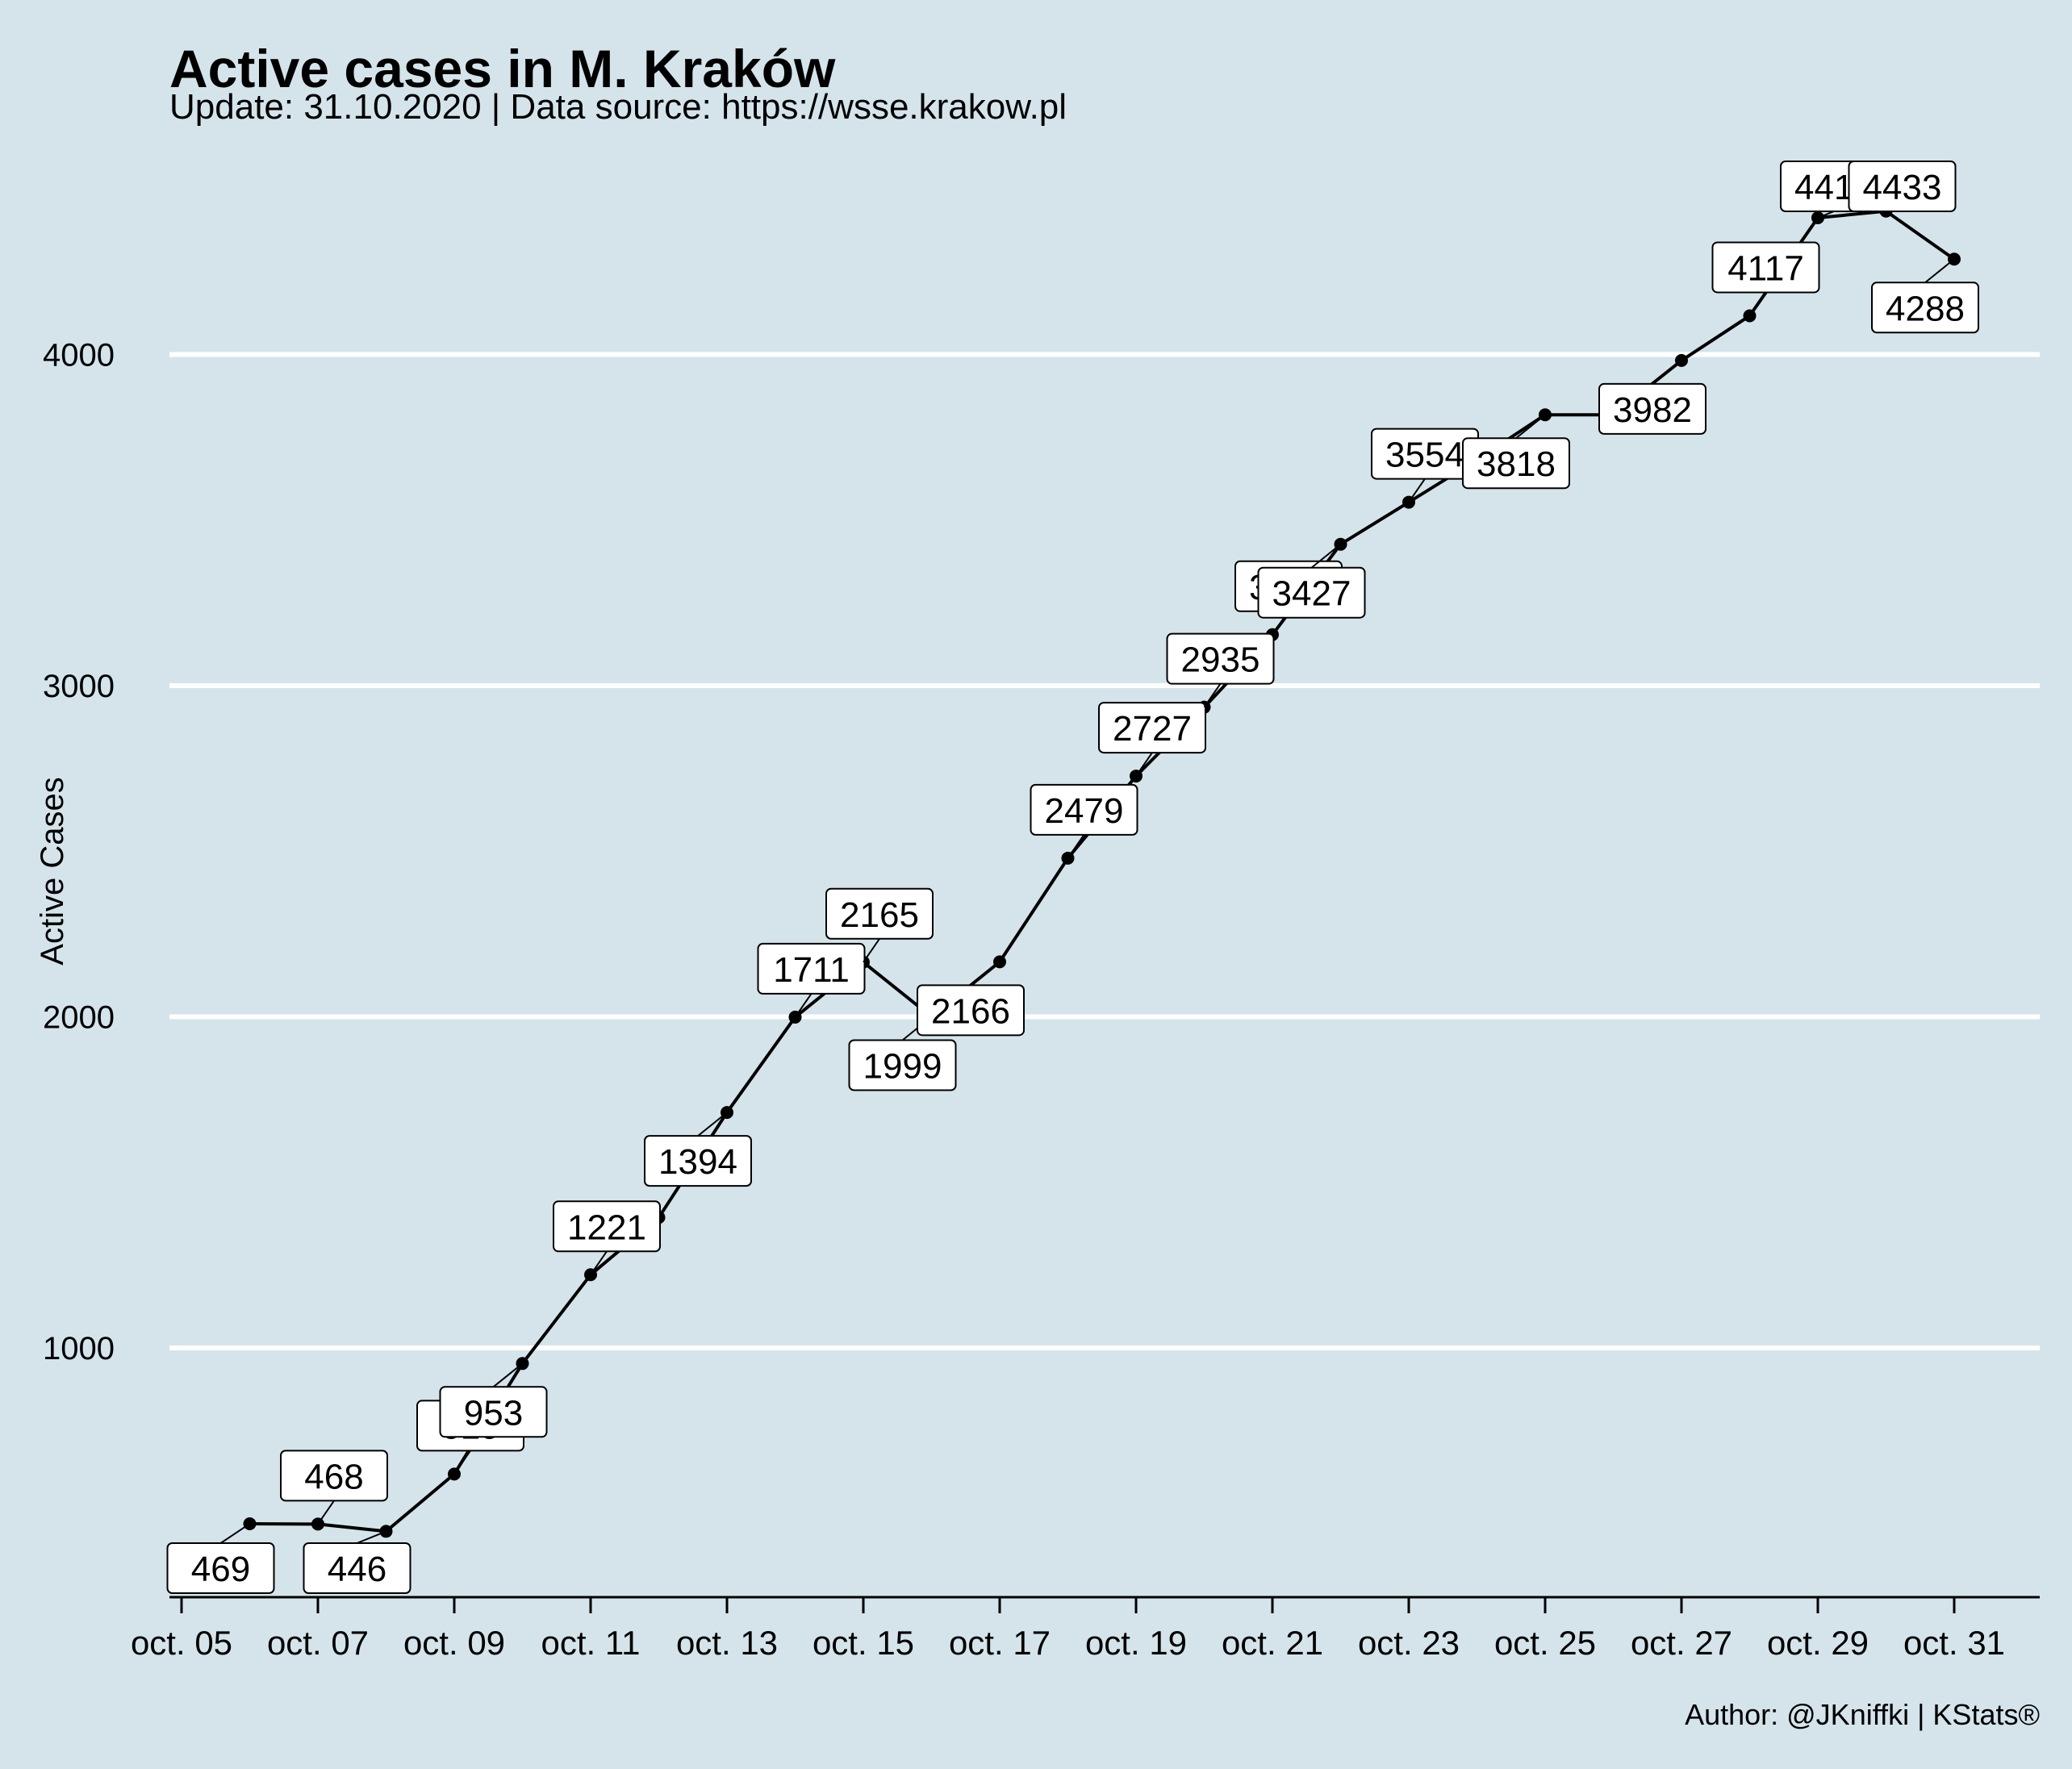  I want to click on x-tick-label: oct. 13, so click(727, 1643).